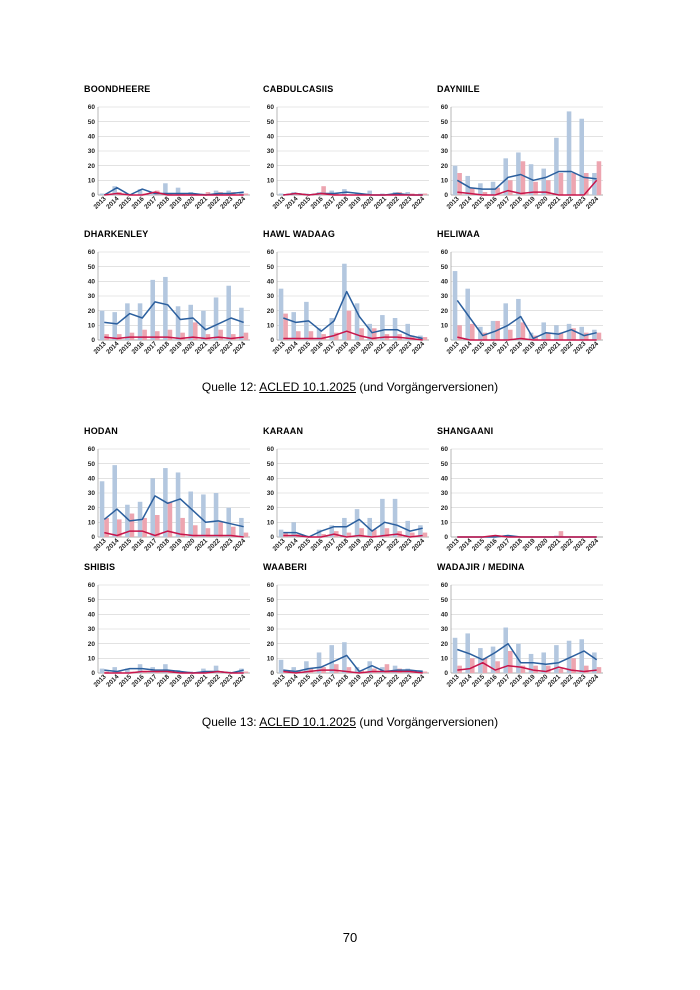 This screenshot has width=700, height=990. I want to click on y-tick-label: 30, so click(445, 296).